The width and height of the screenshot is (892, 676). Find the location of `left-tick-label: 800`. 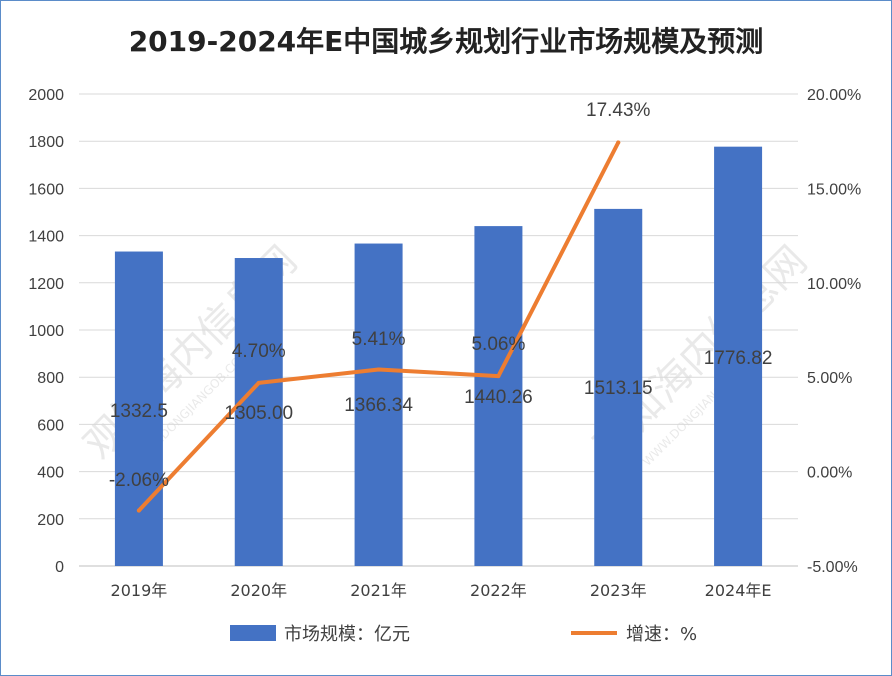

left-tick-label: 800 is located at coordinates (50, 378).